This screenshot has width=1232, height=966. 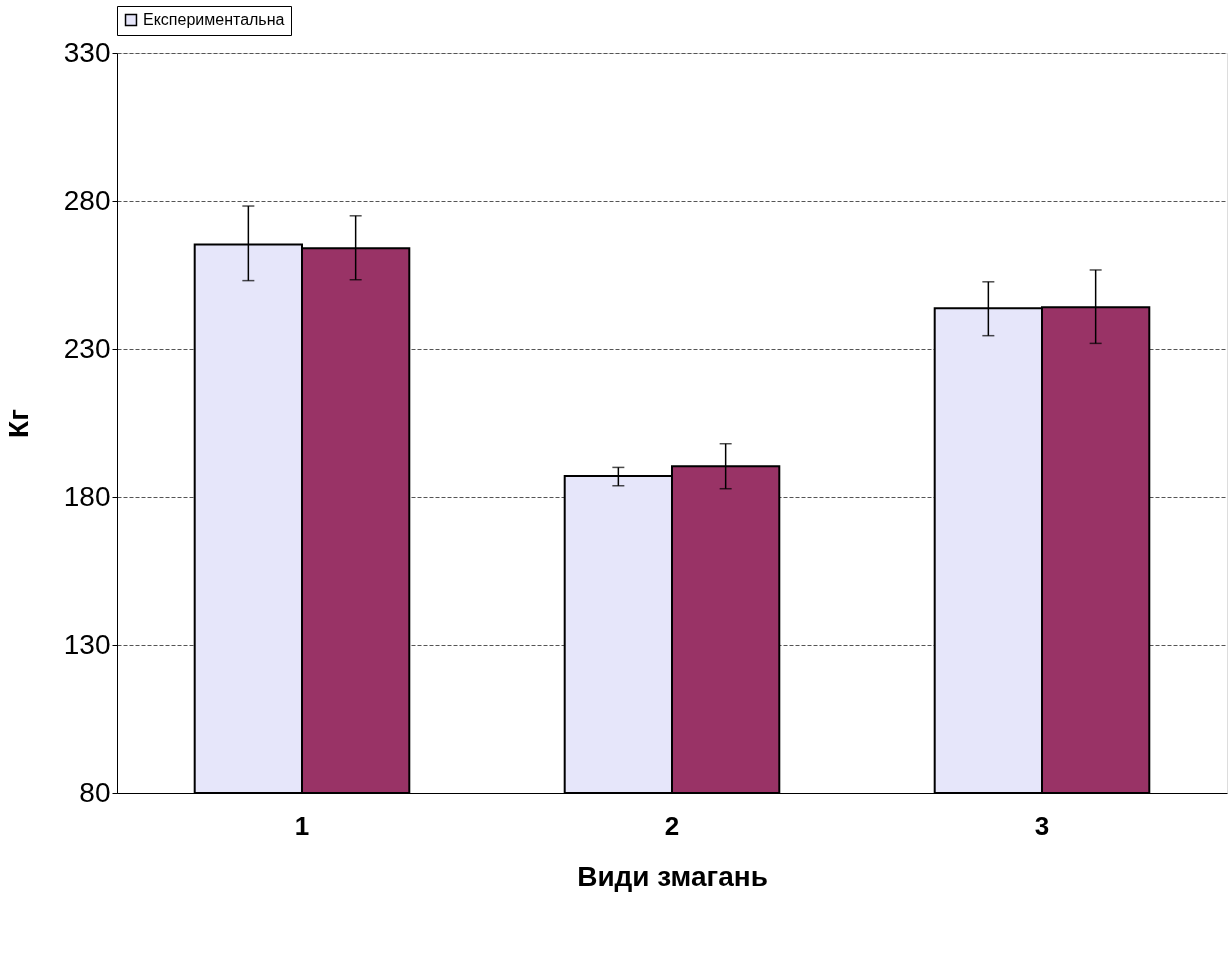 What do you see at coordinates (18, 423) in the screenshot?
I see `y-axis-title: Кг` at bounding box center [18, 423].